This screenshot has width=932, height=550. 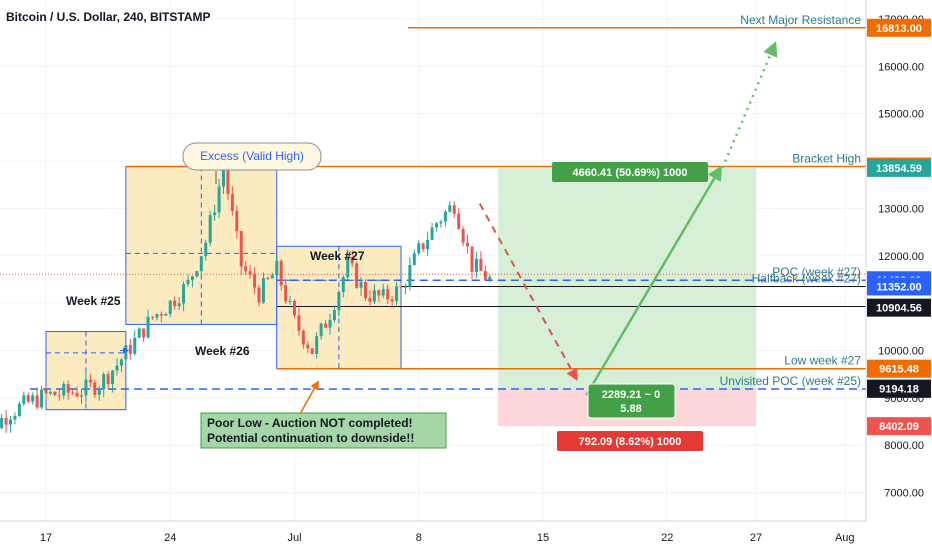 I want to click on level-label: Bracket High, so click(x=826, y=159).